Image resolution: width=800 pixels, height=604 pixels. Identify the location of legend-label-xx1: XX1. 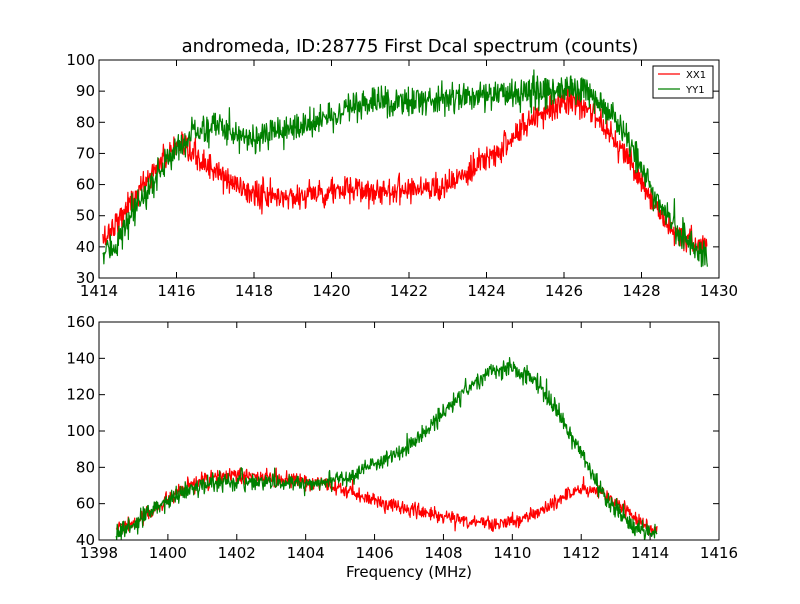
(696, 75).